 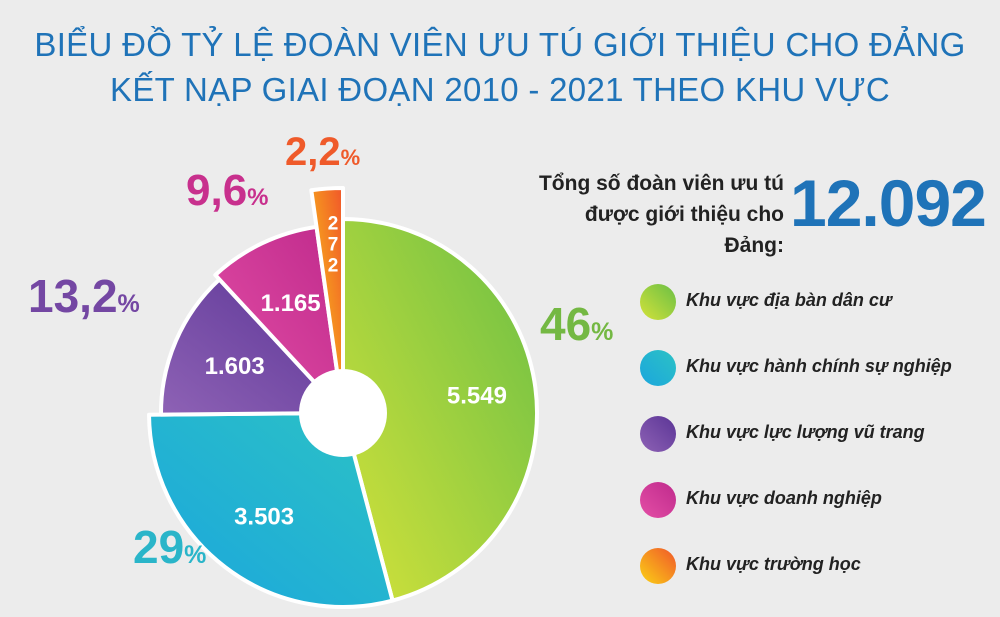 I want to click on percent-label-khu-vuc-hanh-chinh-su-nghiep: 29%, so click(x=169, y=547).